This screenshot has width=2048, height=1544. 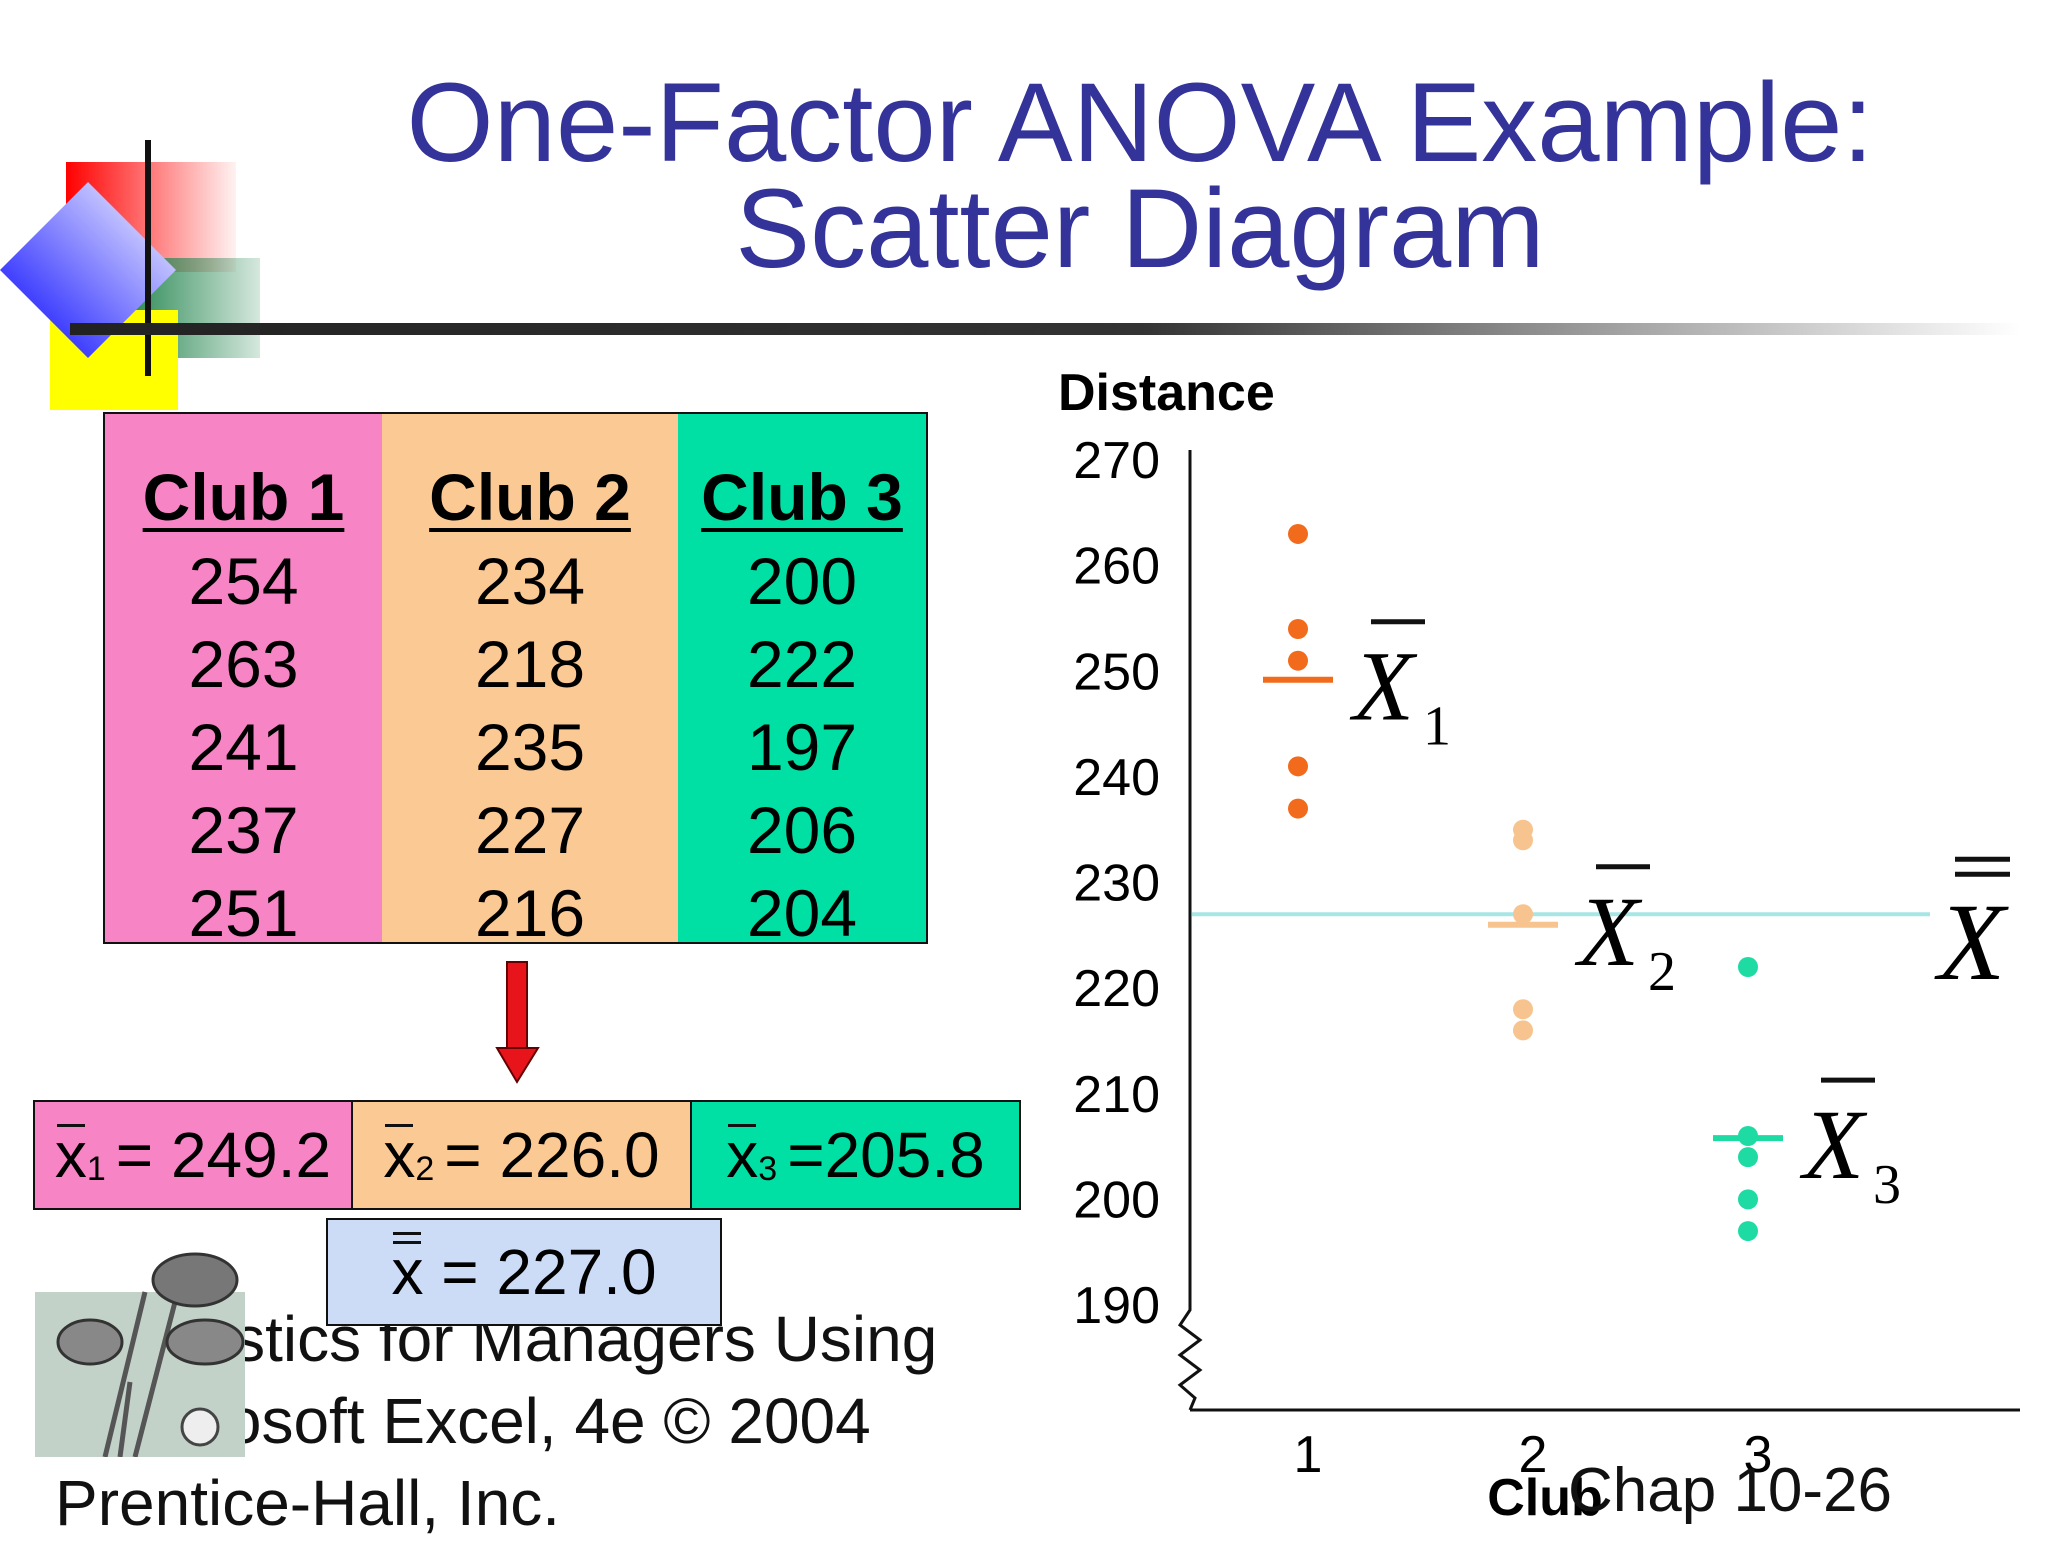 I want to click on grand-mean-label: X, so click(x=1971, y=942).